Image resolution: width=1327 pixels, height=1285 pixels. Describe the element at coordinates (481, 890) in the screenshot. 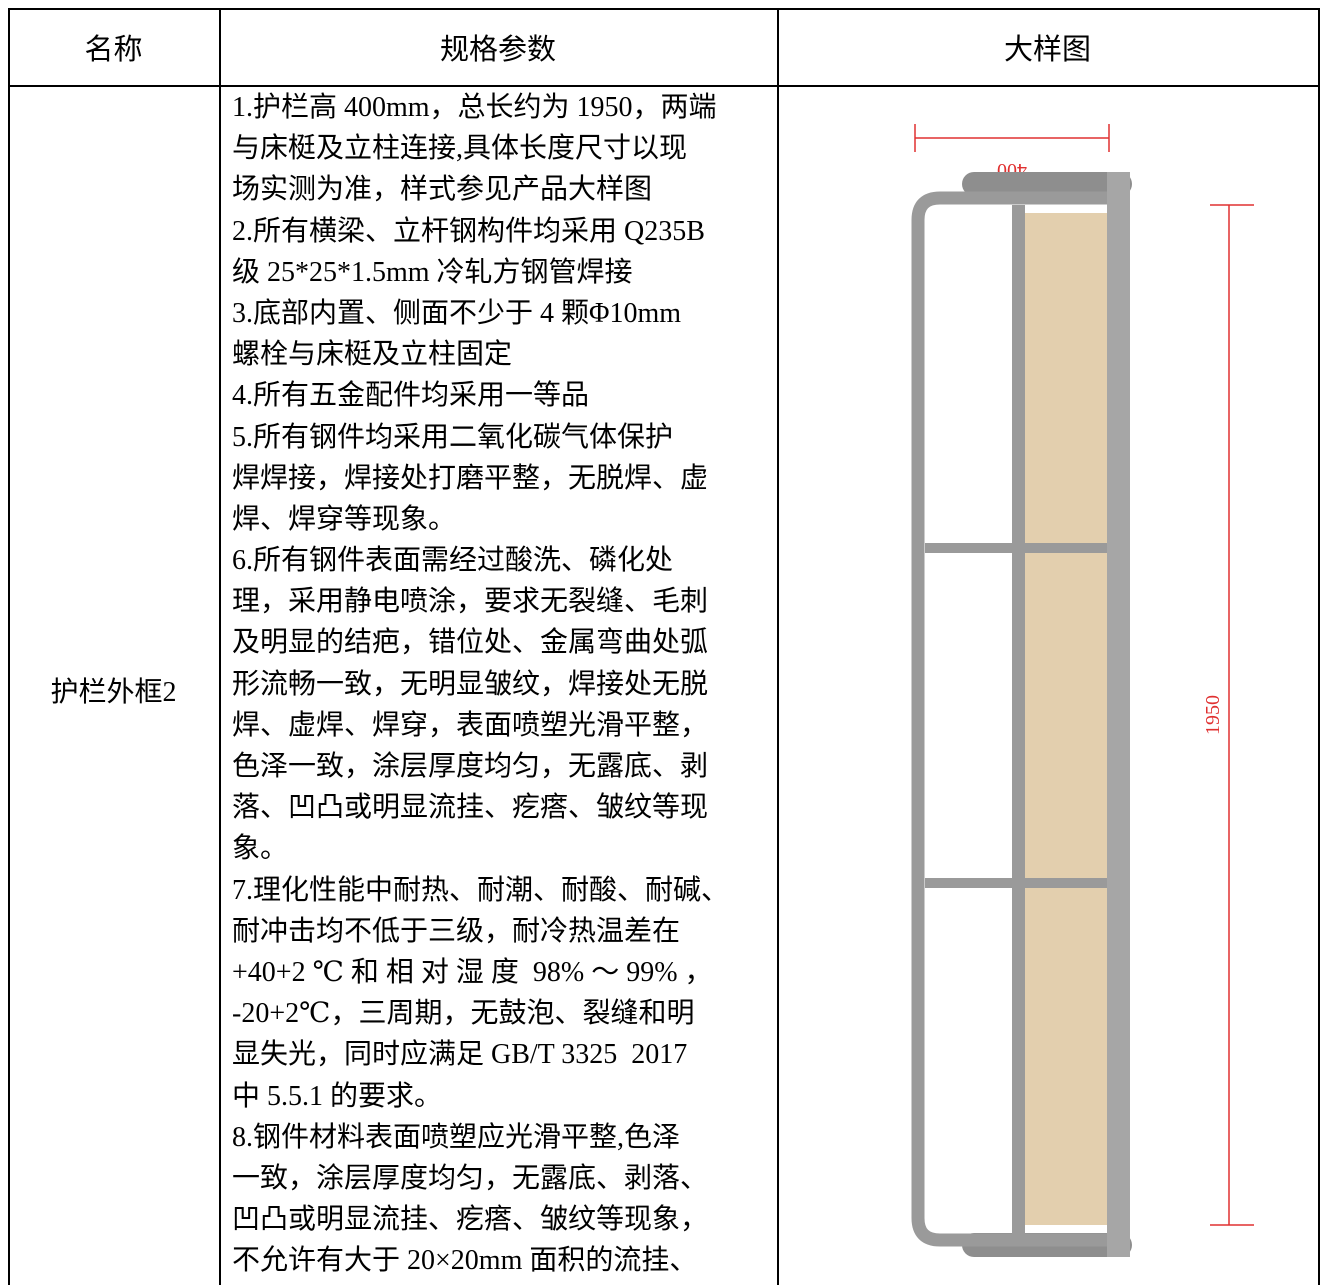

I see `spec-line: 7.理化性能中耐热、耐潮、耐酸、耐碱、` at that location.